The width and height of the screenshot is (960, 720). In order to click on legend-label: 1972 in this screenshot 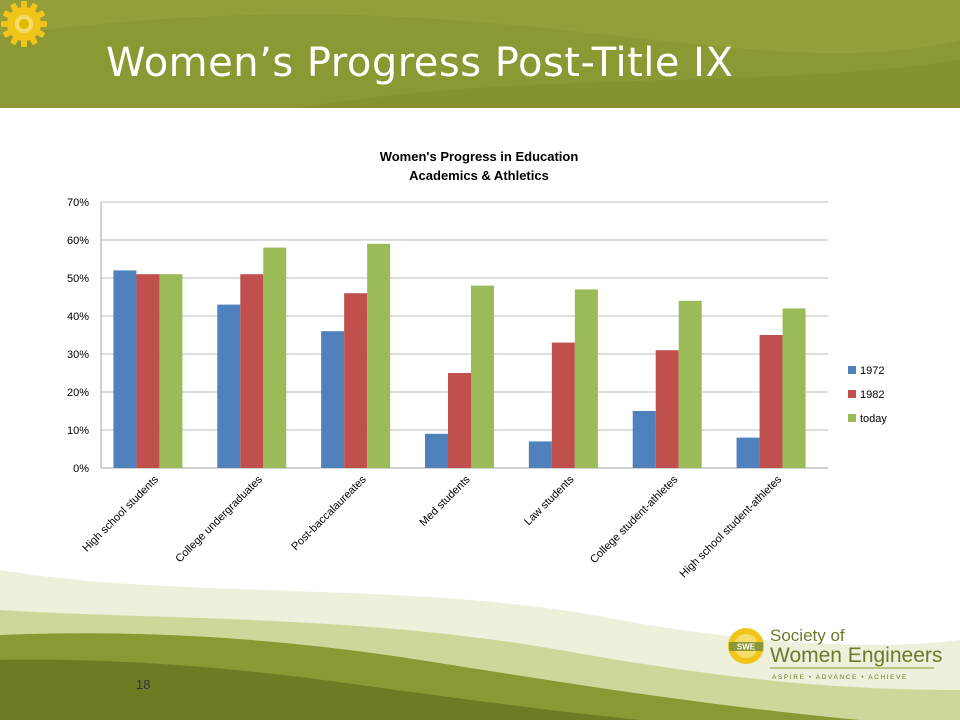, I will do `click(872, 371)`.